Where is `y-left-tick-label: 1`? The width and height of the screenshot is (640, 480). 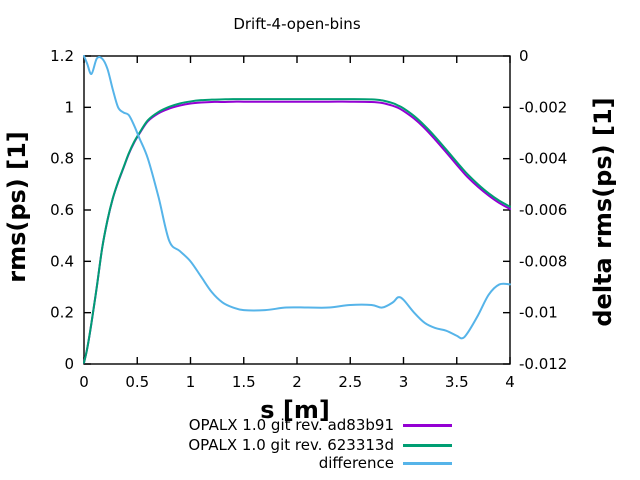 y-left-tick-label: 1 is located at coordinates (69, 107).